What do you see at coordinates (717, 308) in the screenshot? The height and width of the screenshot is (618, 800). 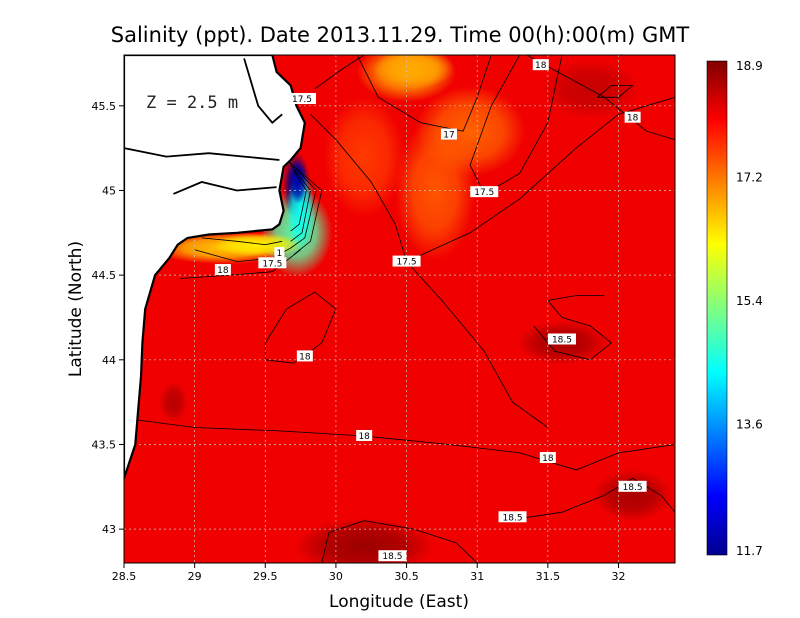 I see `colorbar` at bounding box center [717, 308].